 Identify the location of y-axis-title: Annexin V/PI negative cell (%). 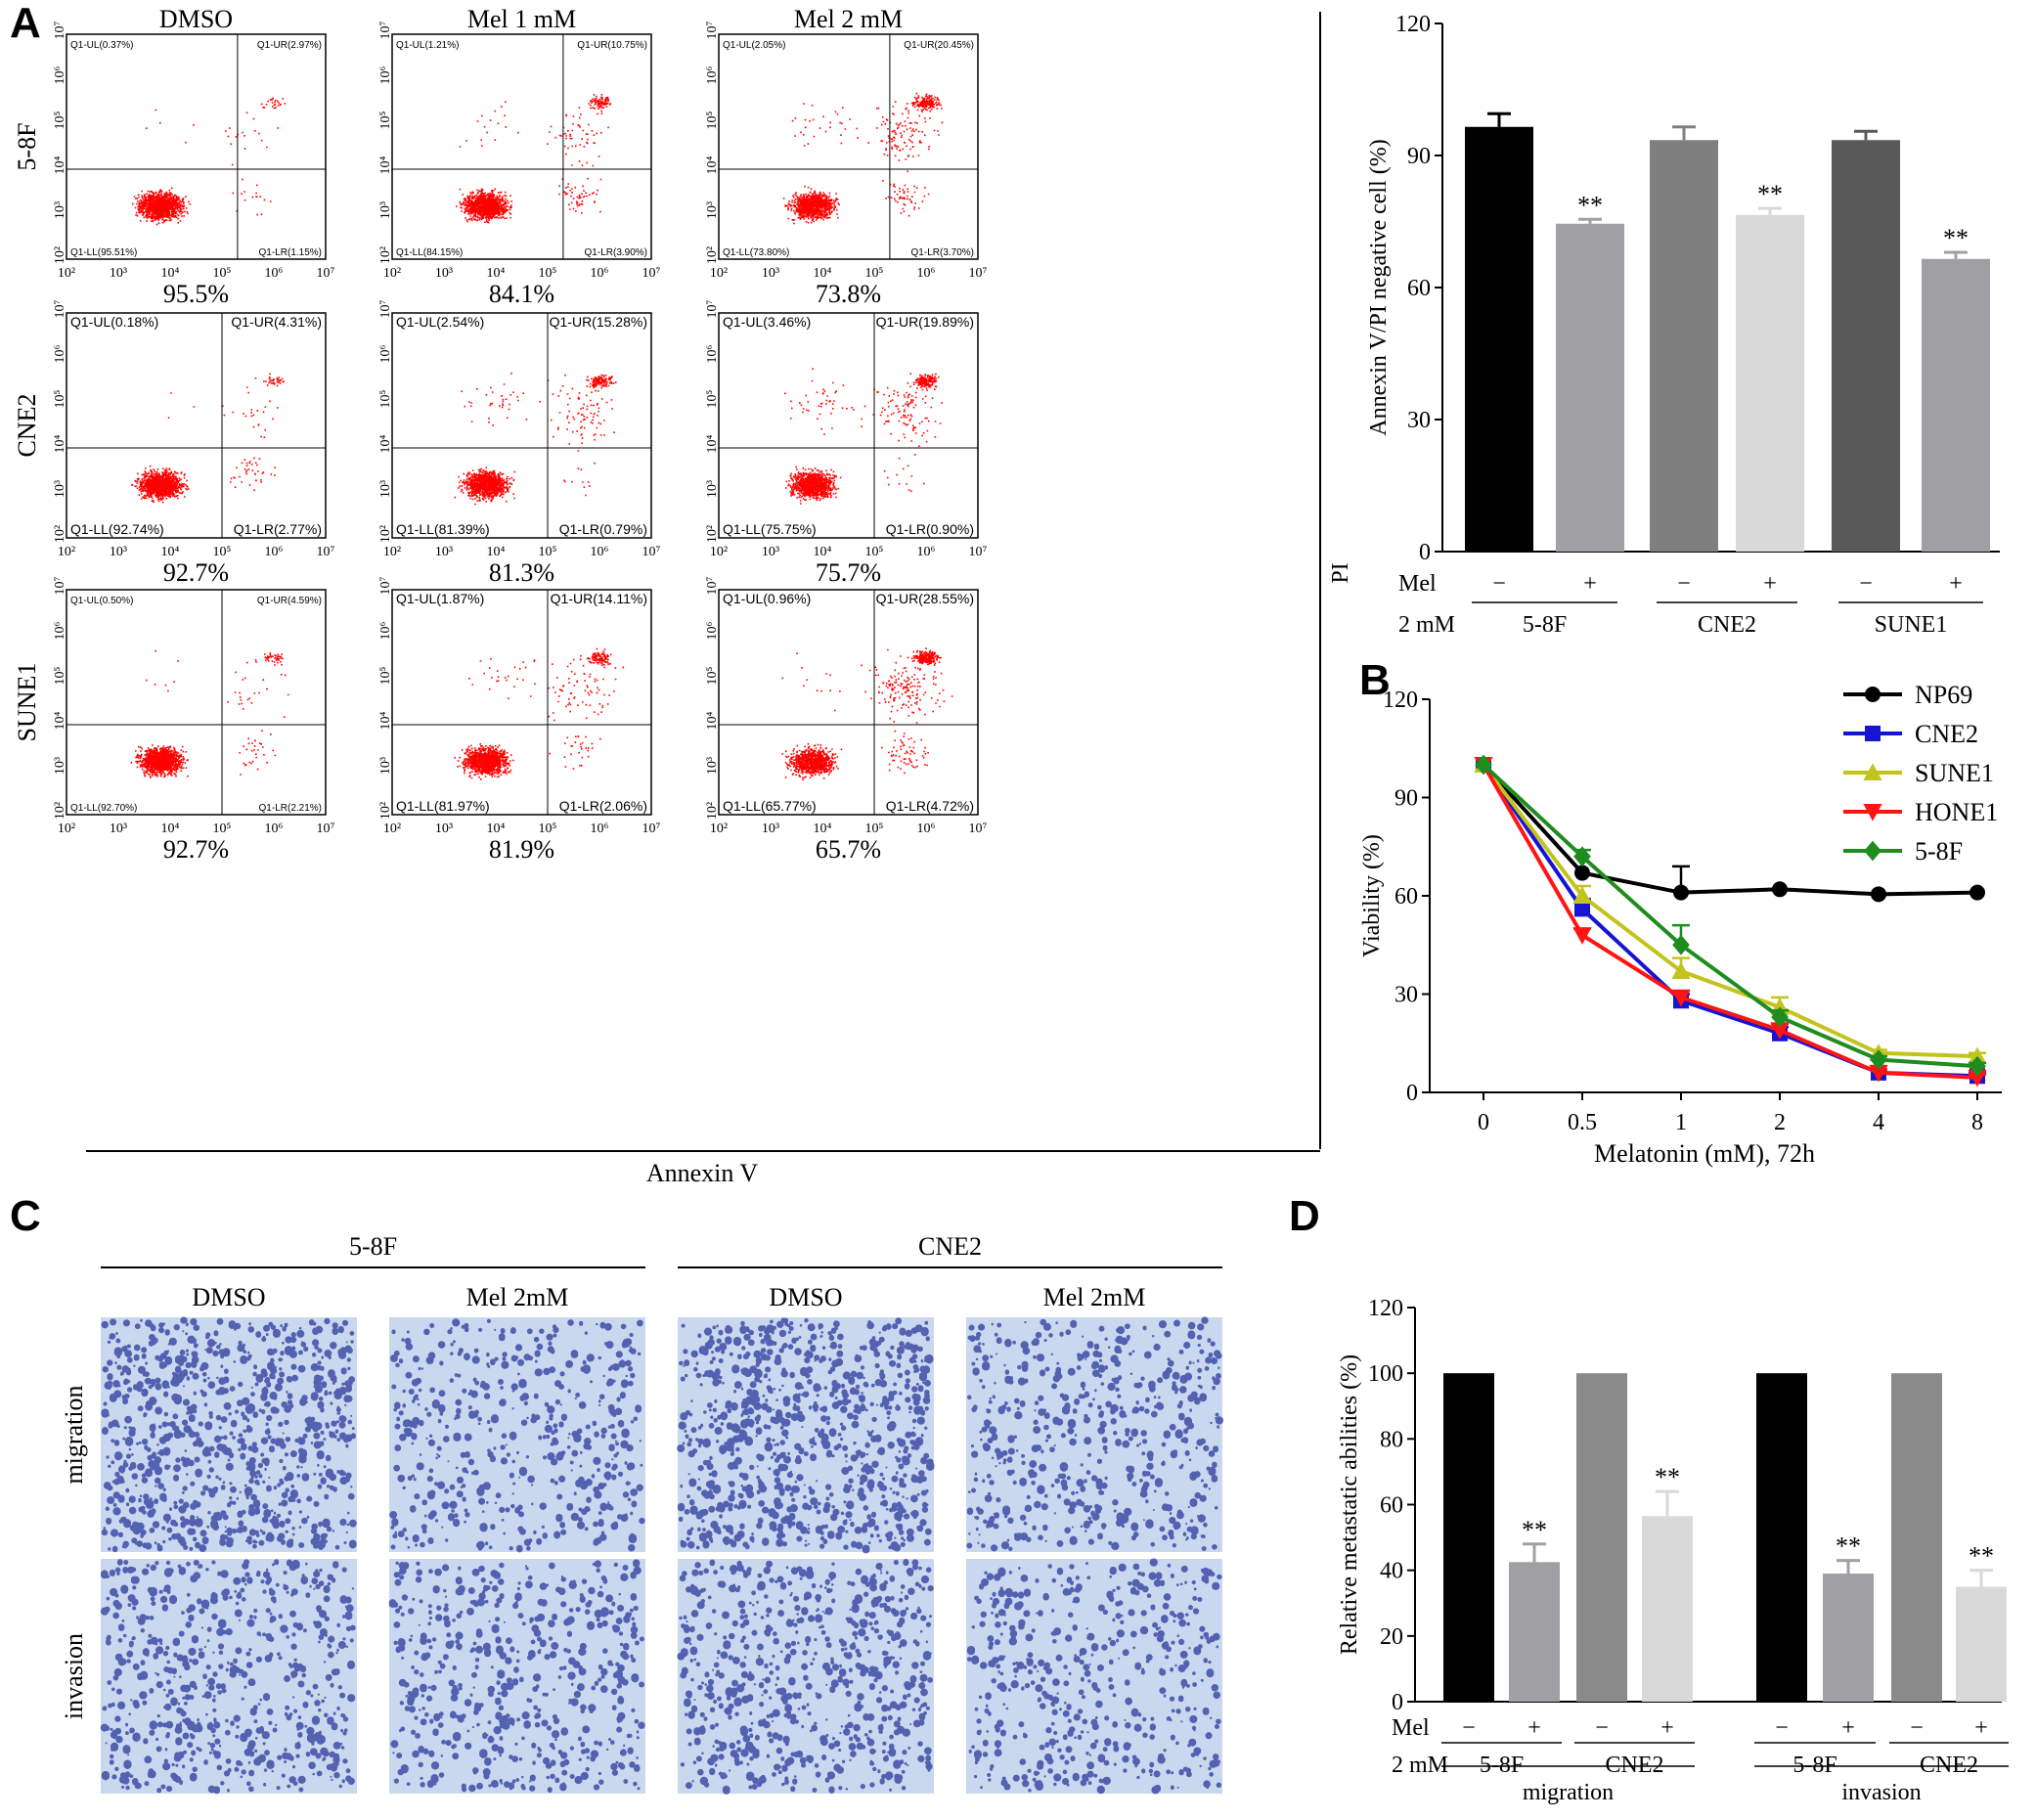
(1379, 287).